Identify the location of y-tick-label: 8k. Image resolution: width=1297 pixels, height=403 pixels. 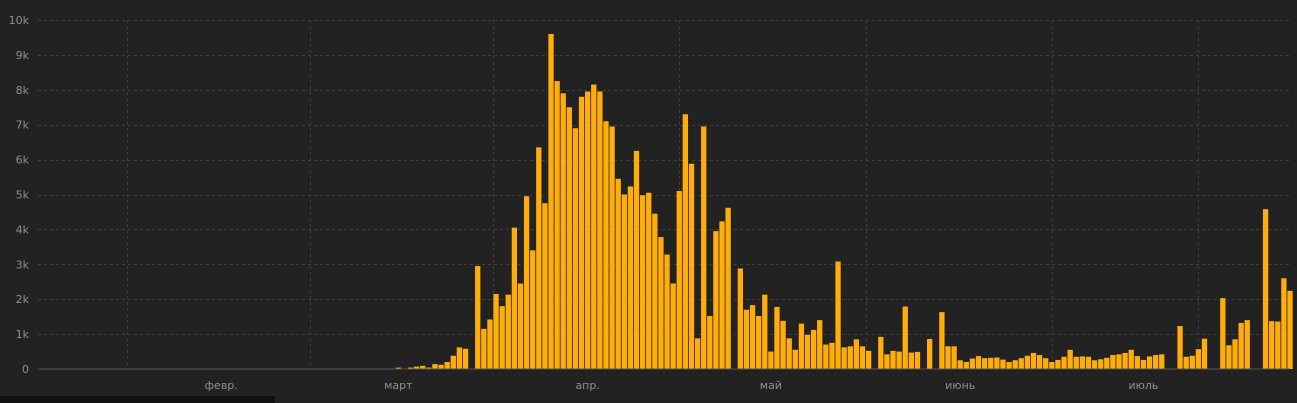
(23, 90).